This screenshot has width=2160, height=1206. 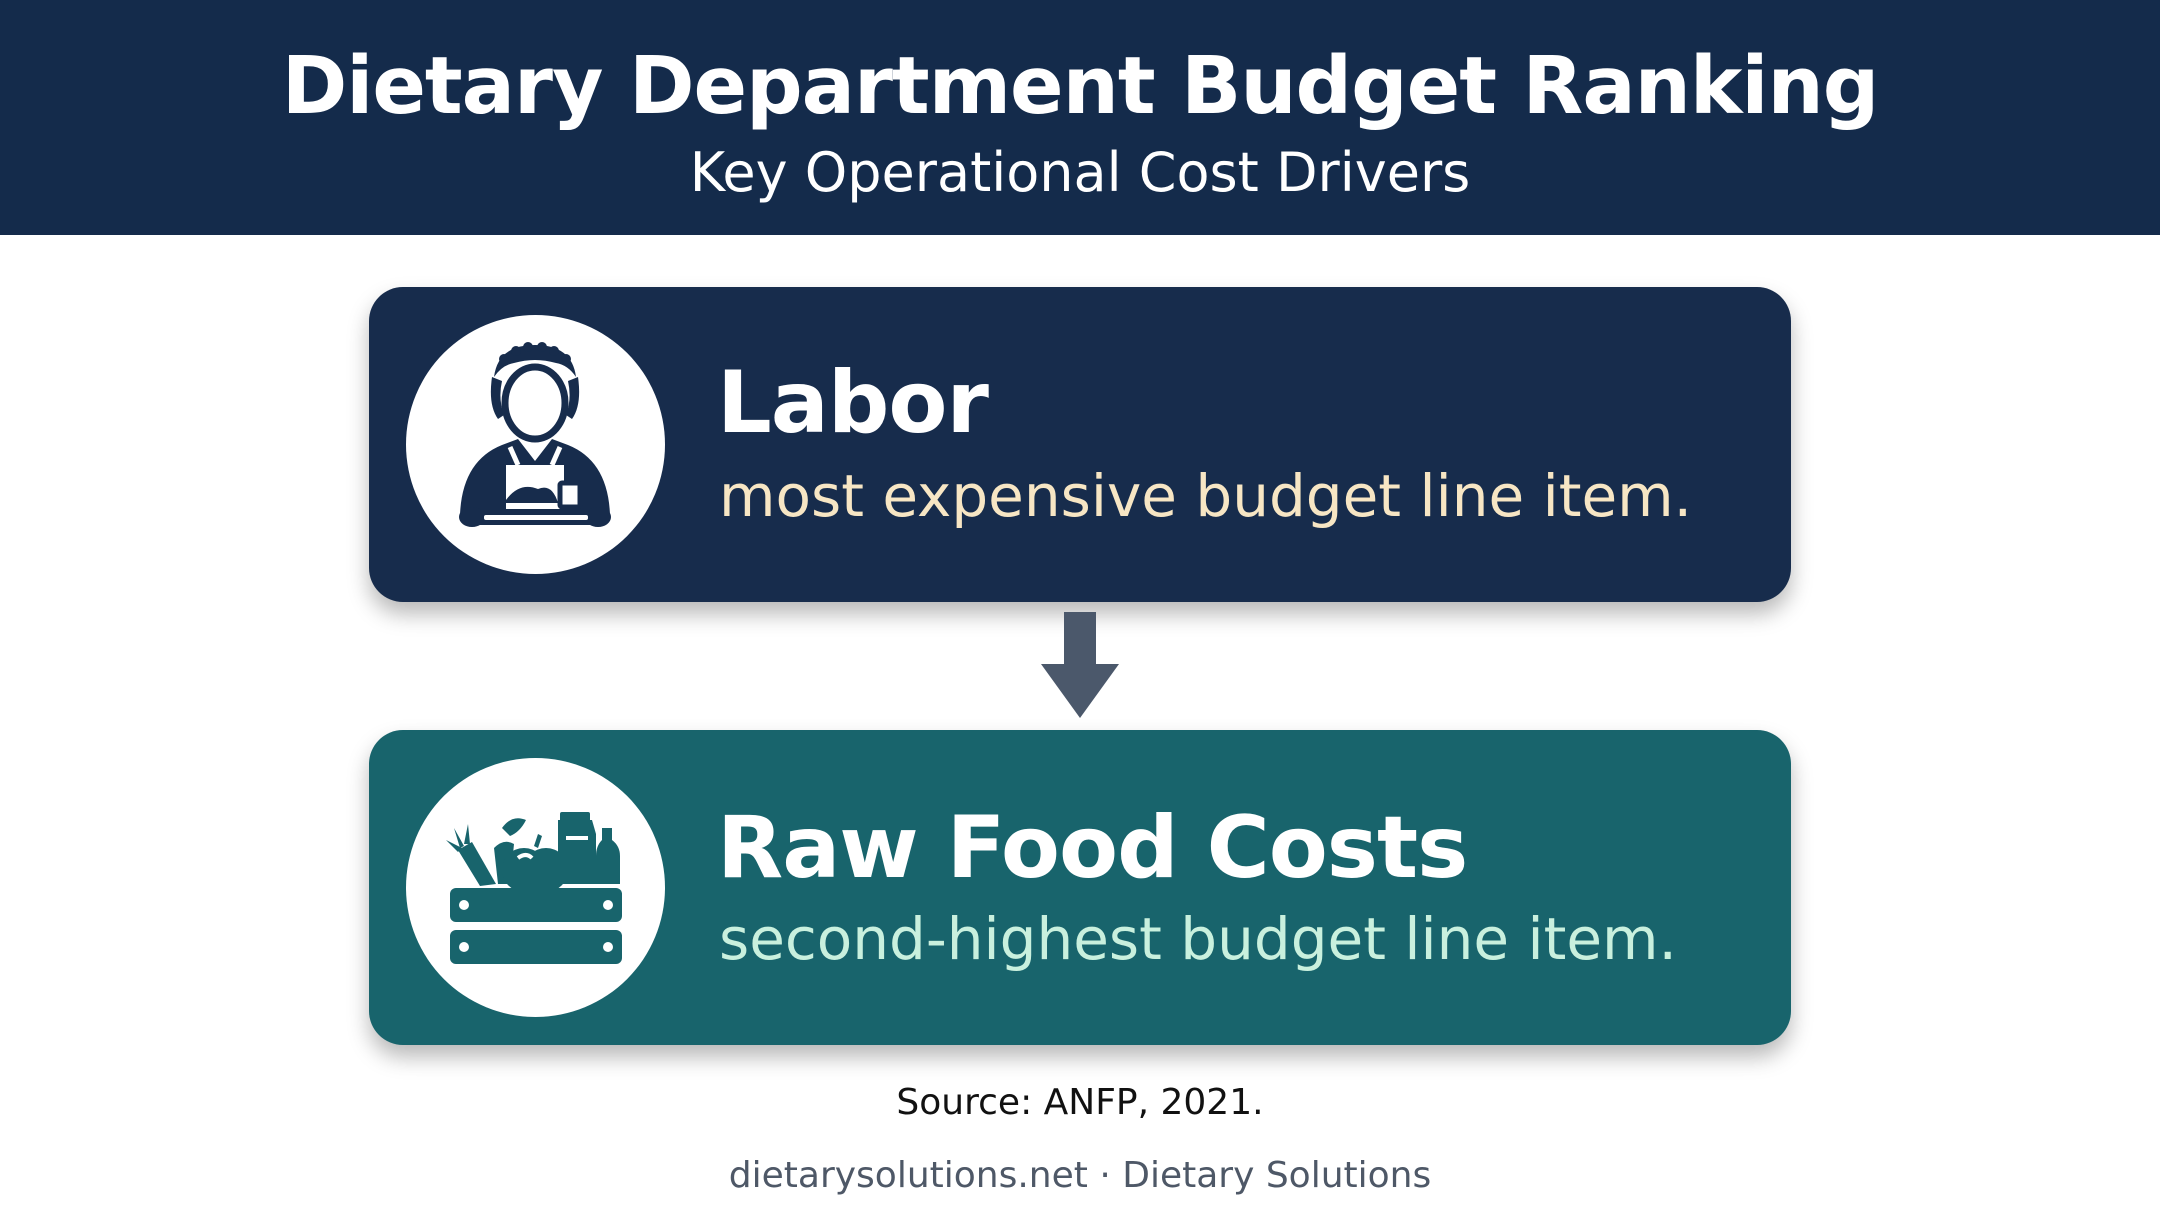 What do you see at coordinates (1198, 939) in the screenshot?
I see `raw-food-costs-description: second-highest budget line item.` at bounding box center [1198, 939].